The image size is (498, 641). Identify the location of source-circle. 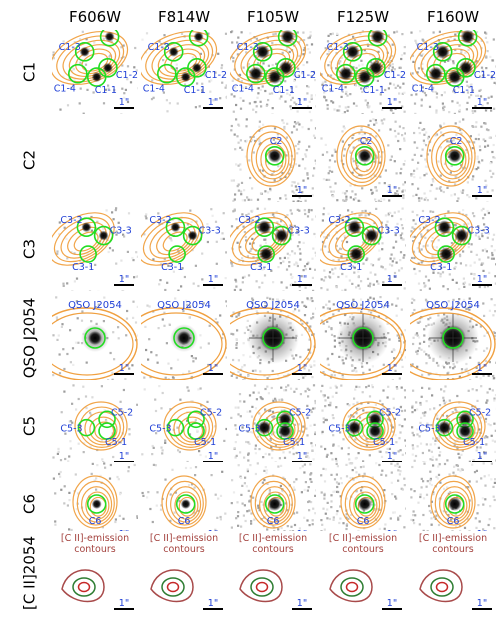
(185, 77).